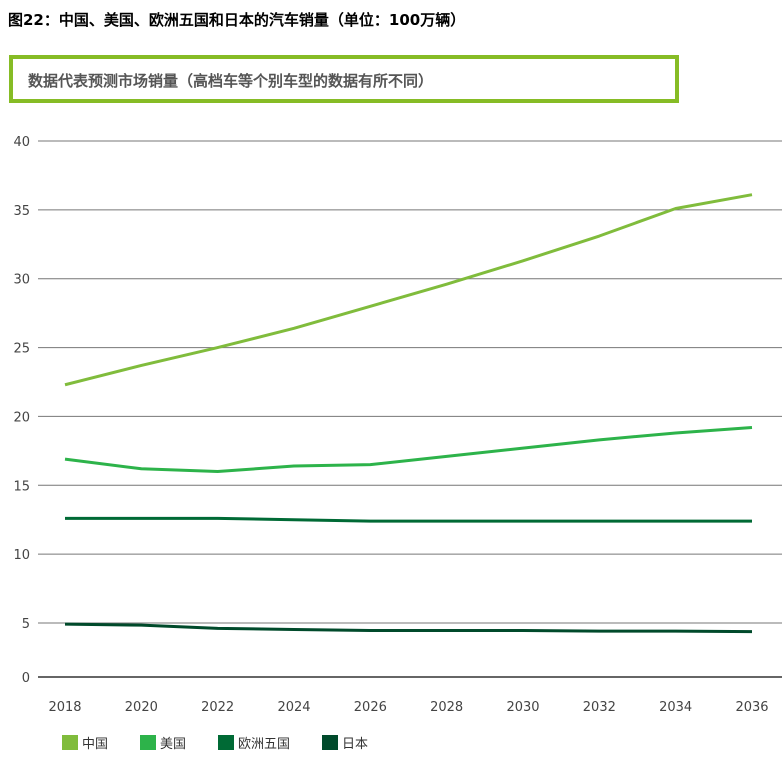 Image resolution: width=782 pixels, height=761 pixels. What do you see at coordinates (522, 707) in the screenshot?
I see `x-tick-label: 2030` at bounding box center [522, 707].